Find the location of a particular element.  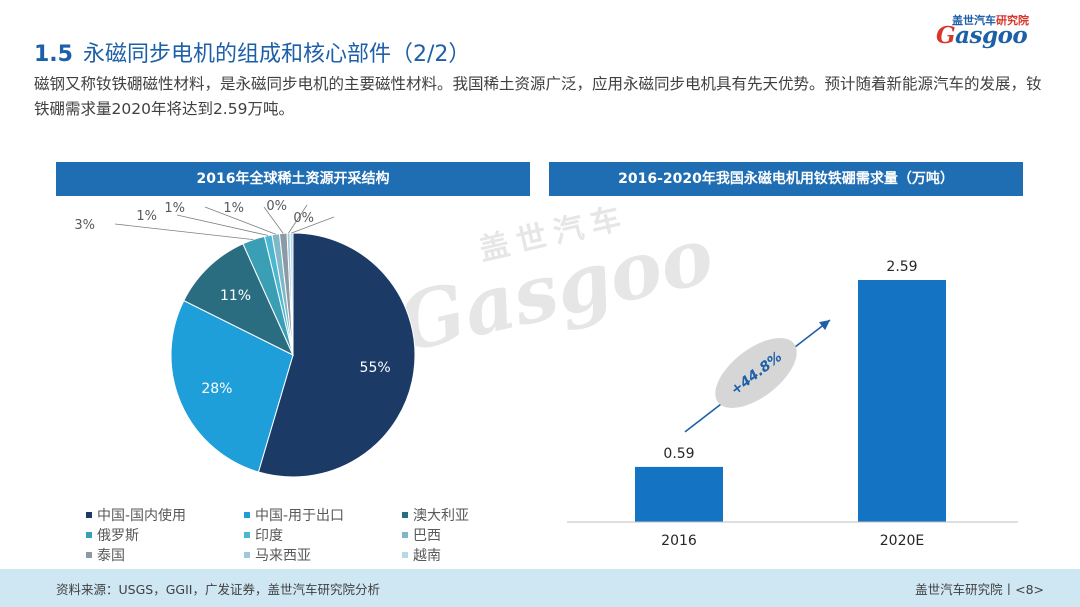

legend-item: 澳大利亚 is located at coordinates (435, 516).